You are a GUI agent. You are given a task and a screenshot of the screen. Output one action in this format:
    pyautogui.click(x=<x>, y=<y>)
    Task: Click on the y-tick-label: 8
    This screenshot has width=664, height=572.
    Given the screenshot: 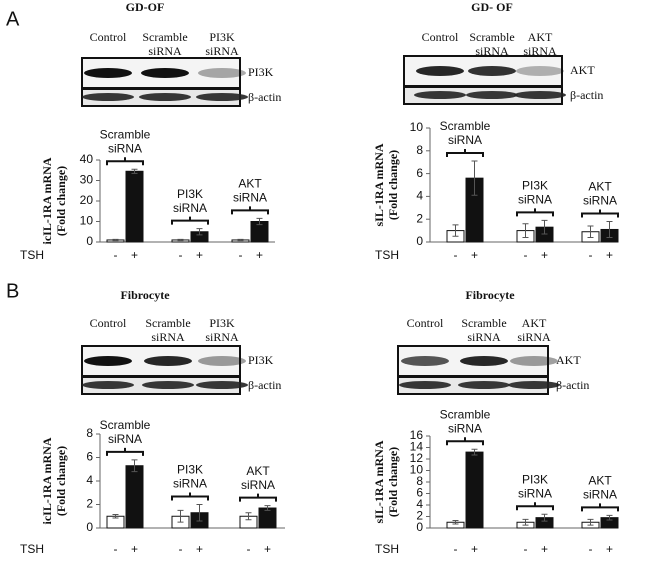 What is the action you would take?
    pyautogui.click(x=419, y=150)
    